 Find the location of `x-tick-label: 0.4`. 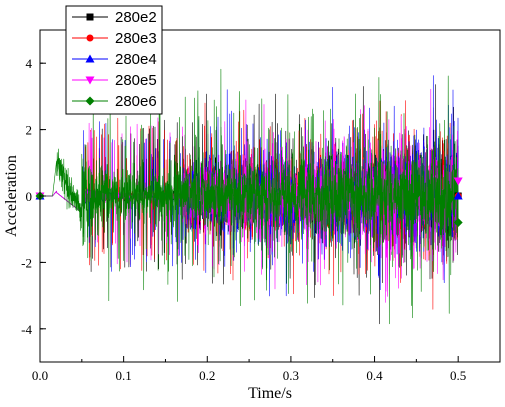

x-tick-label: 0.4 is located at coordinates (374, 375).